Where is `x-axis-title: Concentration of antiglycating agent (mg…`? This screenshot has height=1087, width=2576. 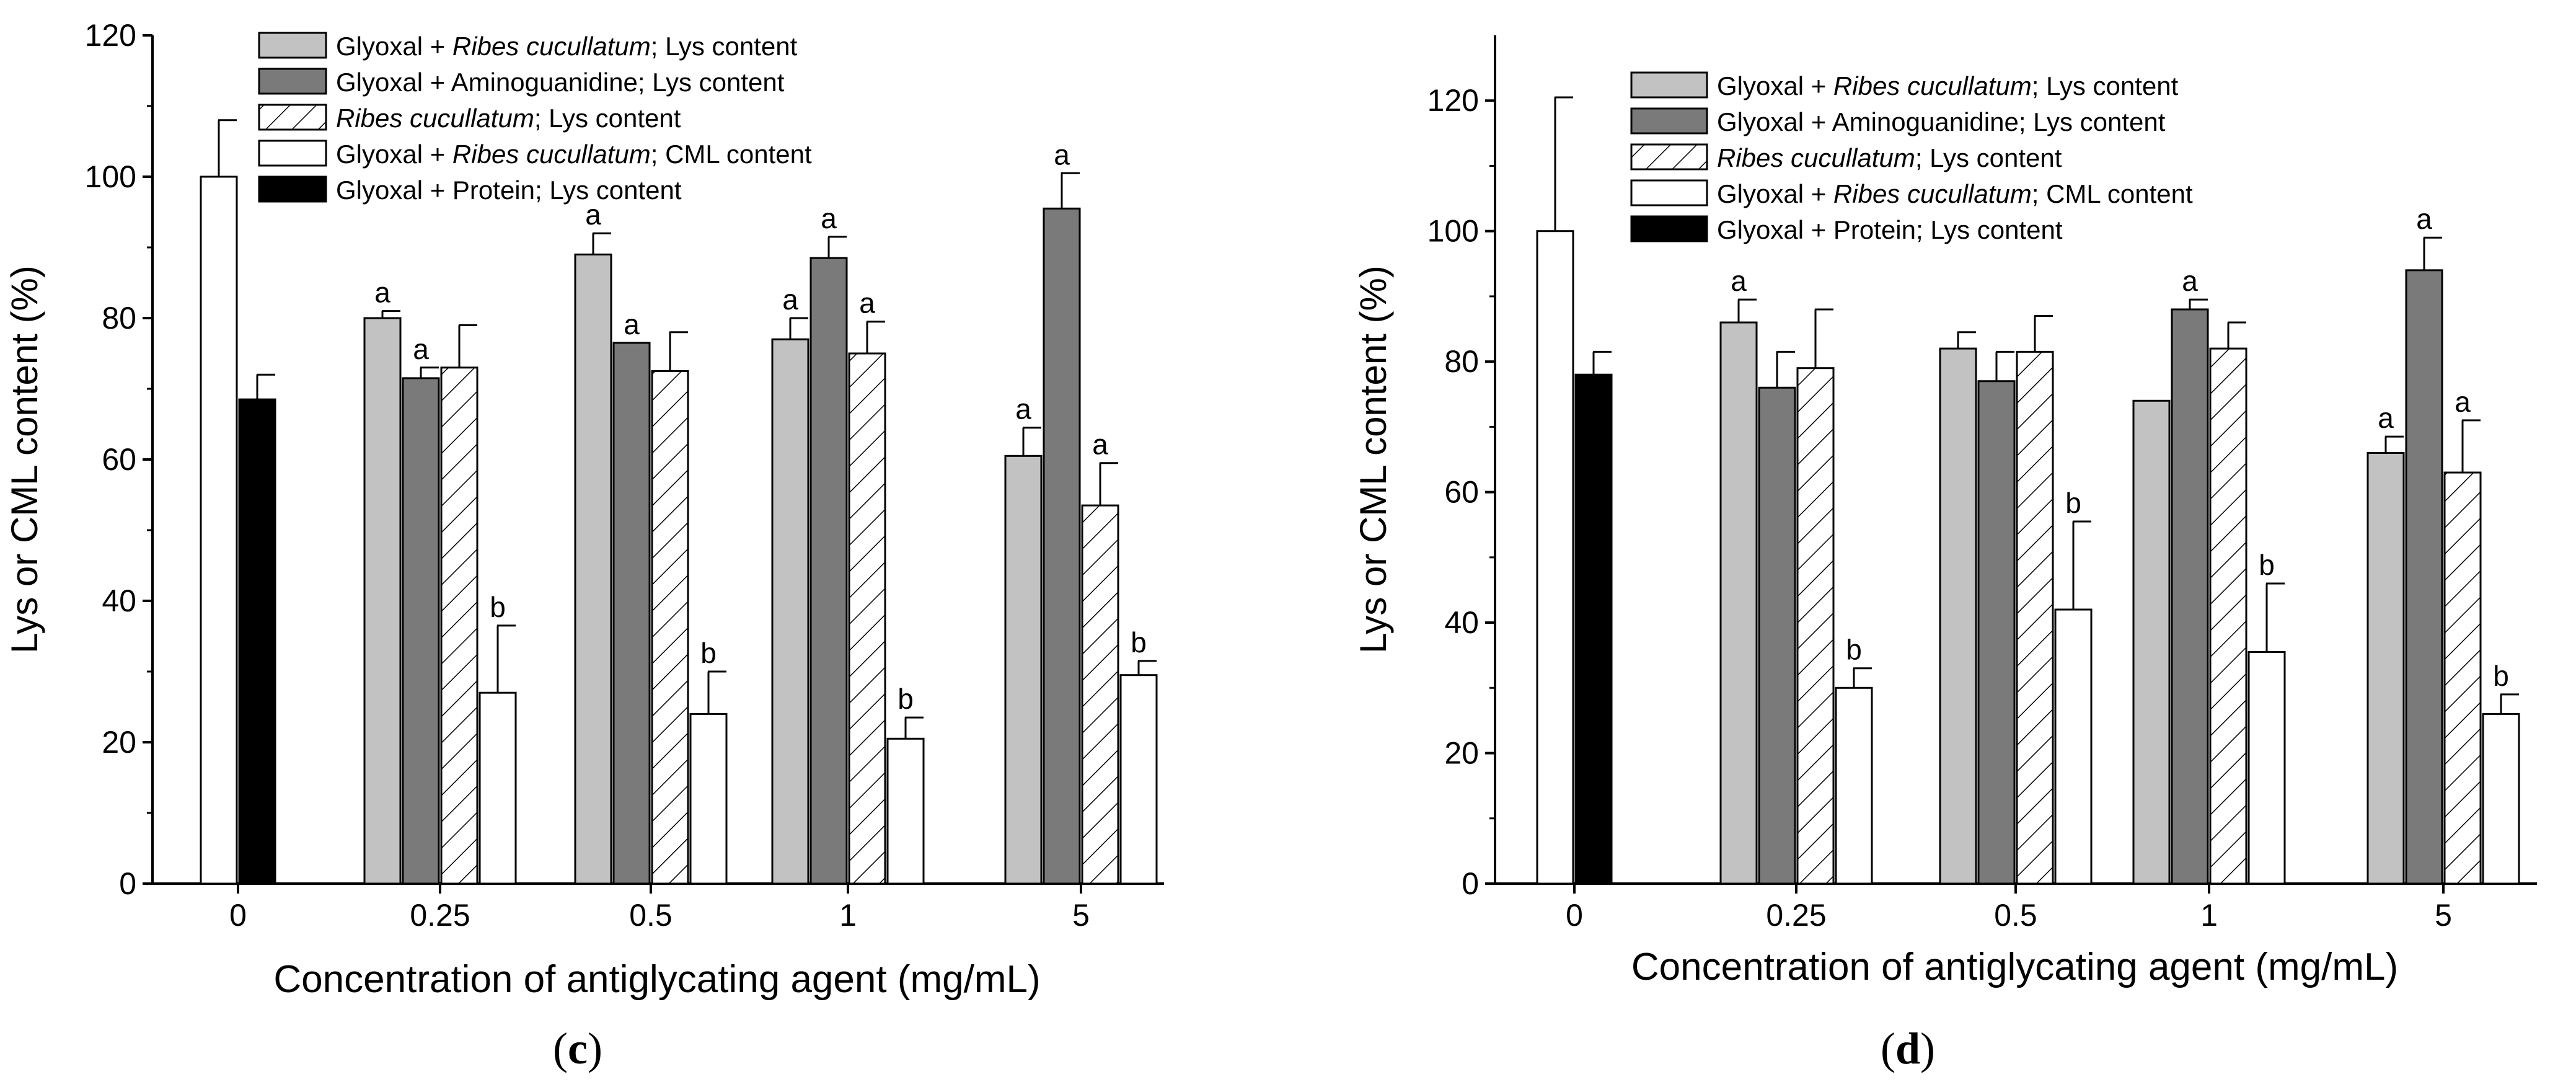 x-axis-title: Concentration of antiglycating agent (mg… is located at coordinates (2014, 967).